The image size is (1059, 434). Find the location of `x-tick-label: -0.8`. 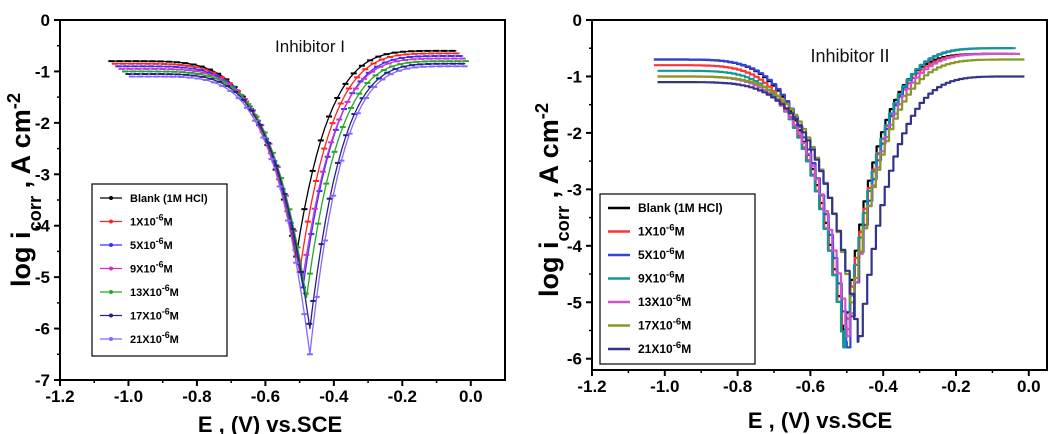

x-tick-label: -0.8 is located at coordinates (196, 396).